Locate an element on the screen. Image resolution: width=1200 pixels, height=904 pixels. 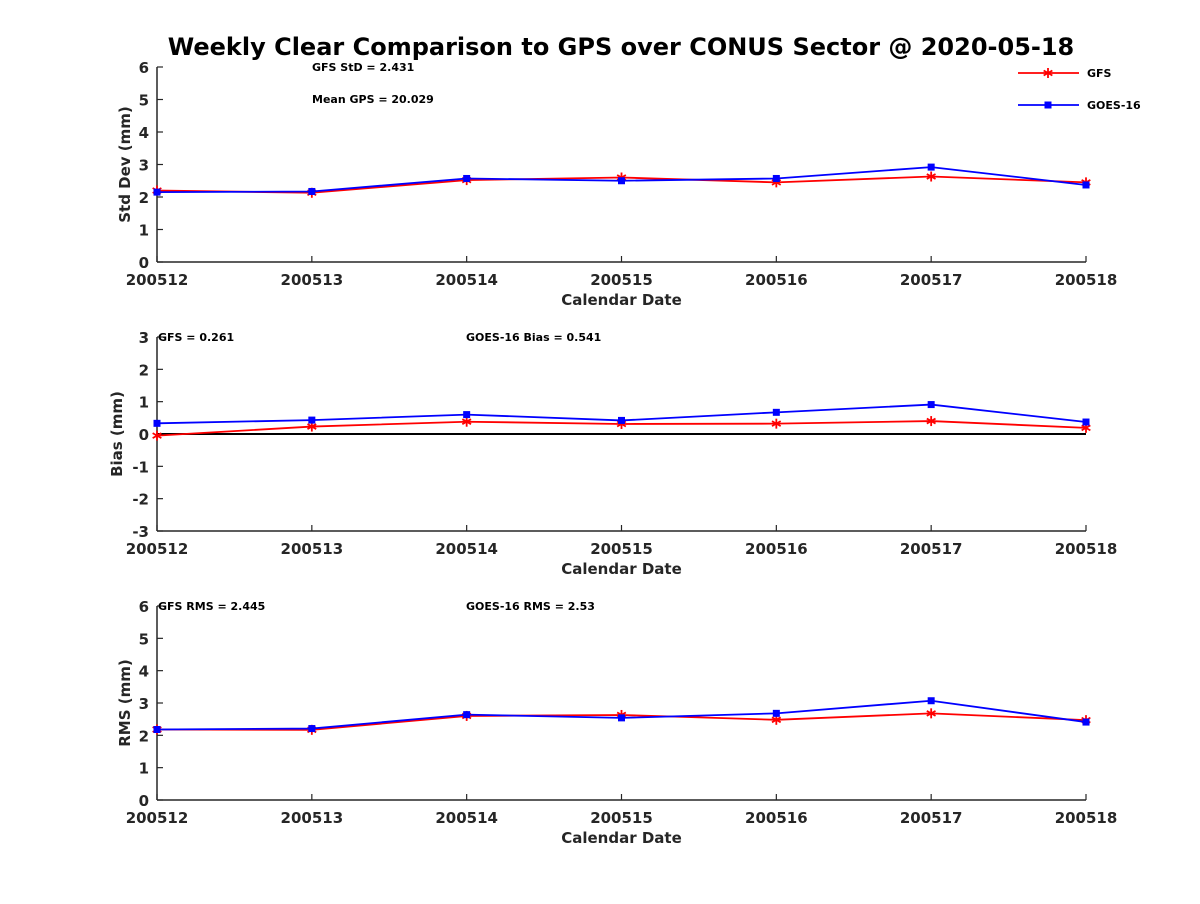
legend-label-gfs: GFS is located at coordinates (1099, 73).